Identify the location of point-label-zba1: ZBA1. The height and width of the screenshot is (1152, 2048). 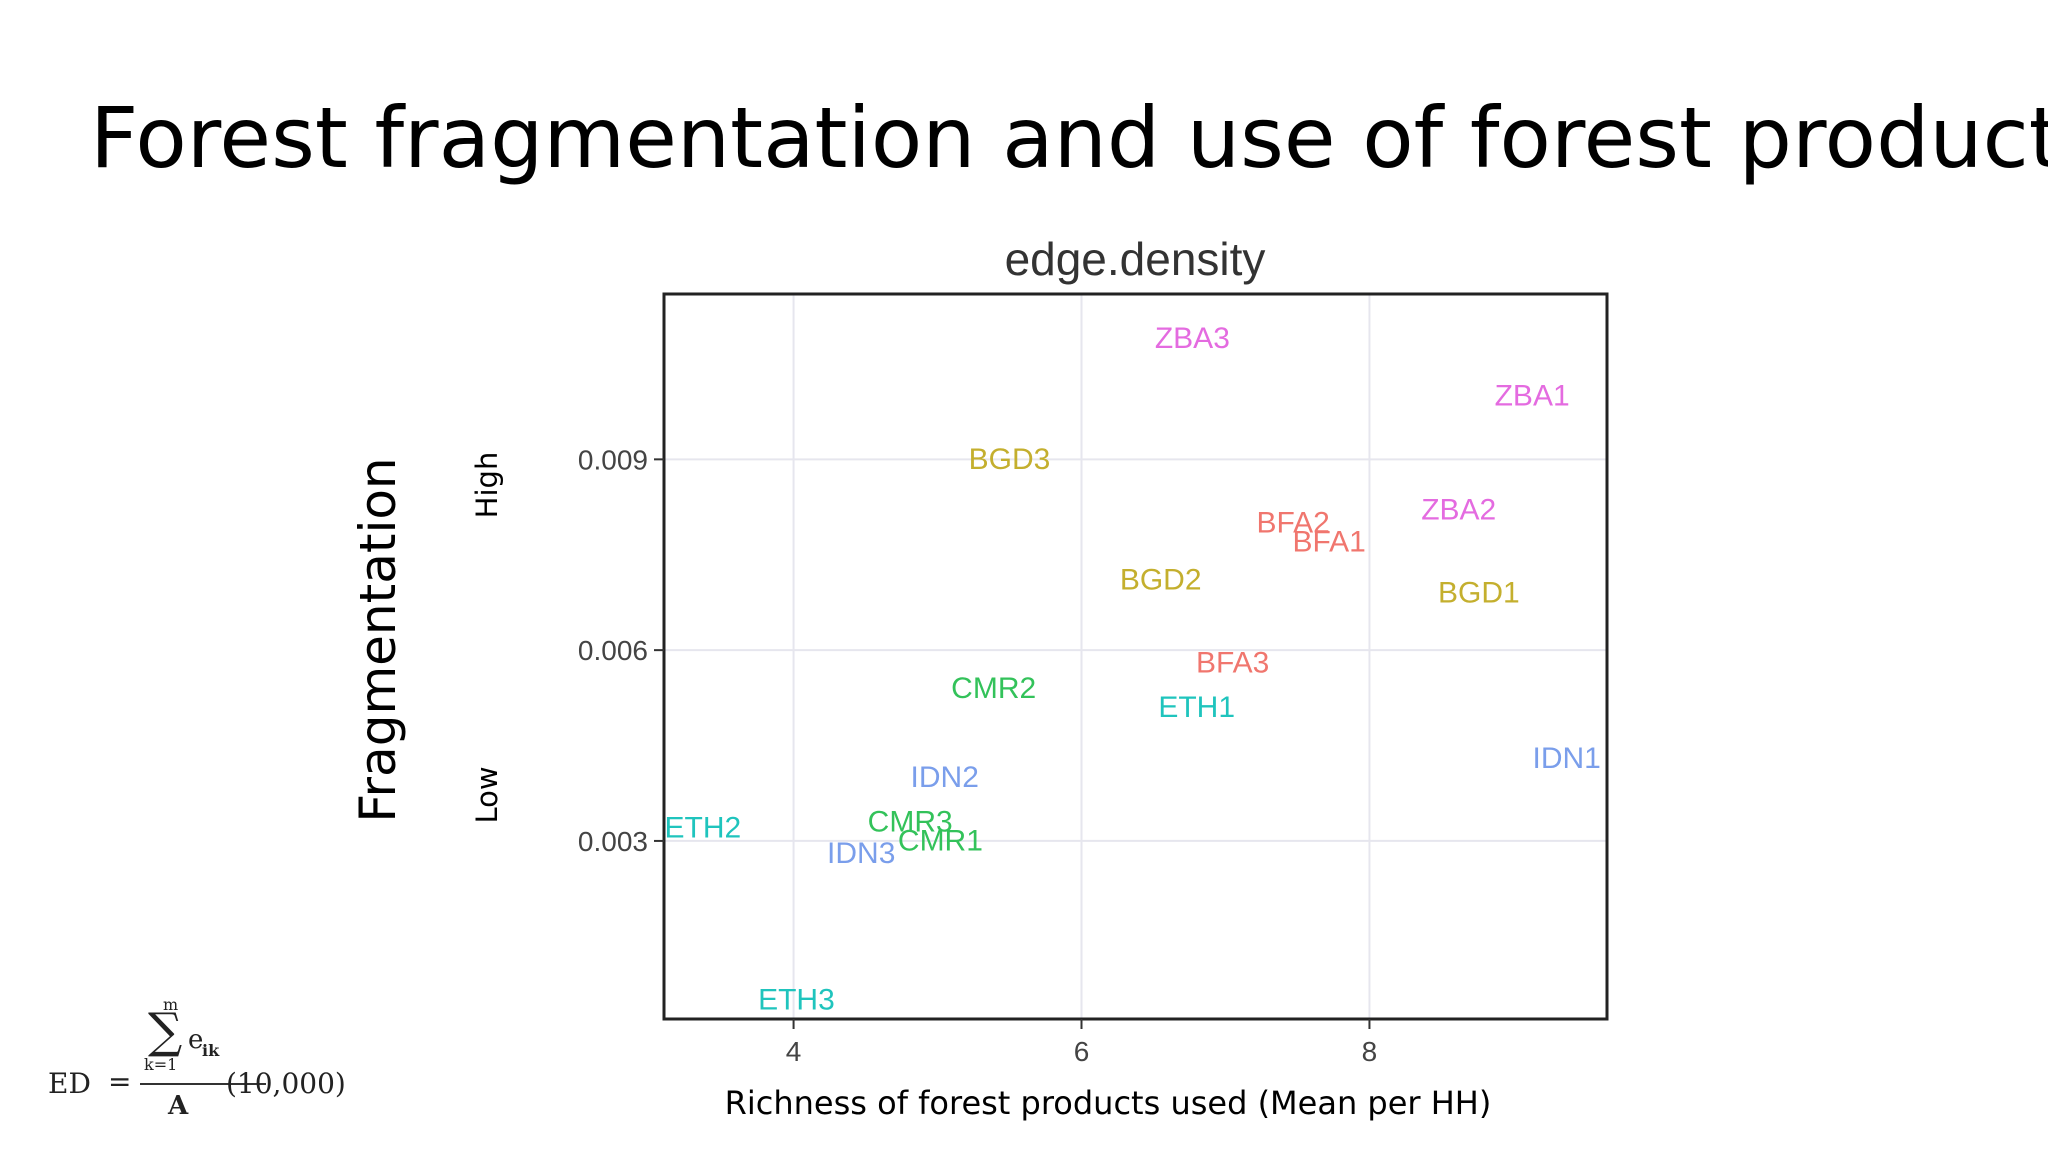
(1532, 395).